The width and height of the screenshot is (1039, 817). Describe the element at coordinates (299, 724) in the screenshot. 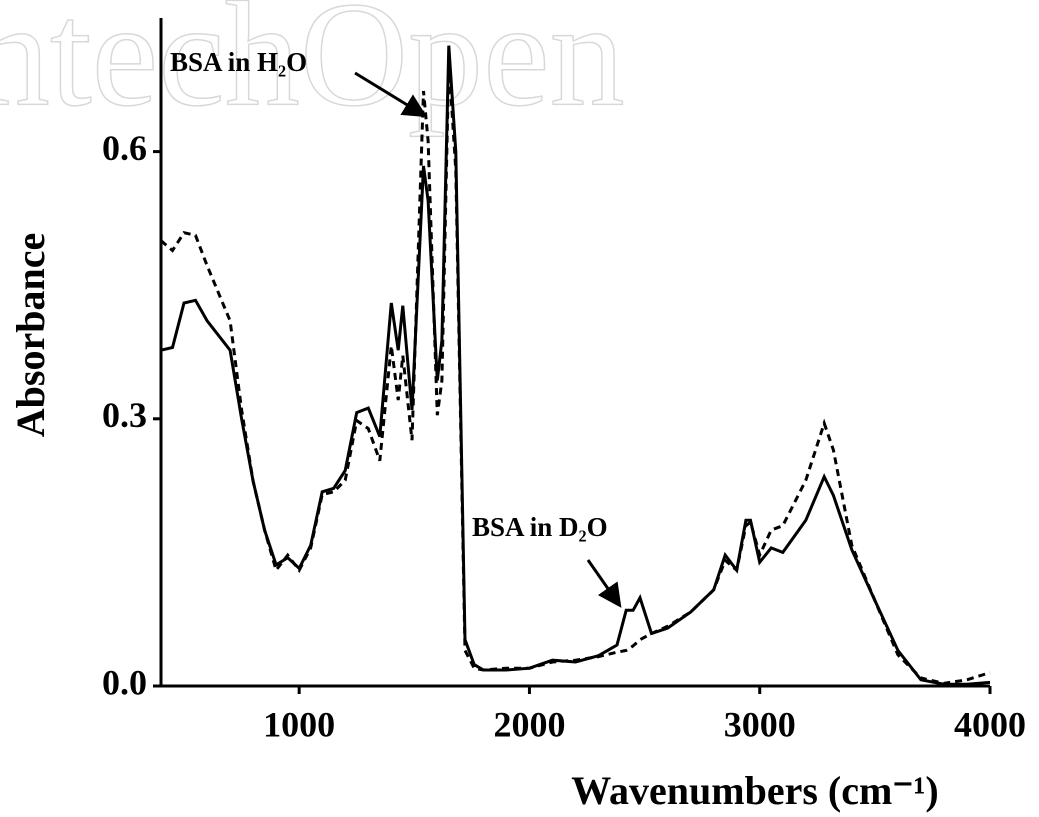

I see `x-tick-label: 1000` at that location.